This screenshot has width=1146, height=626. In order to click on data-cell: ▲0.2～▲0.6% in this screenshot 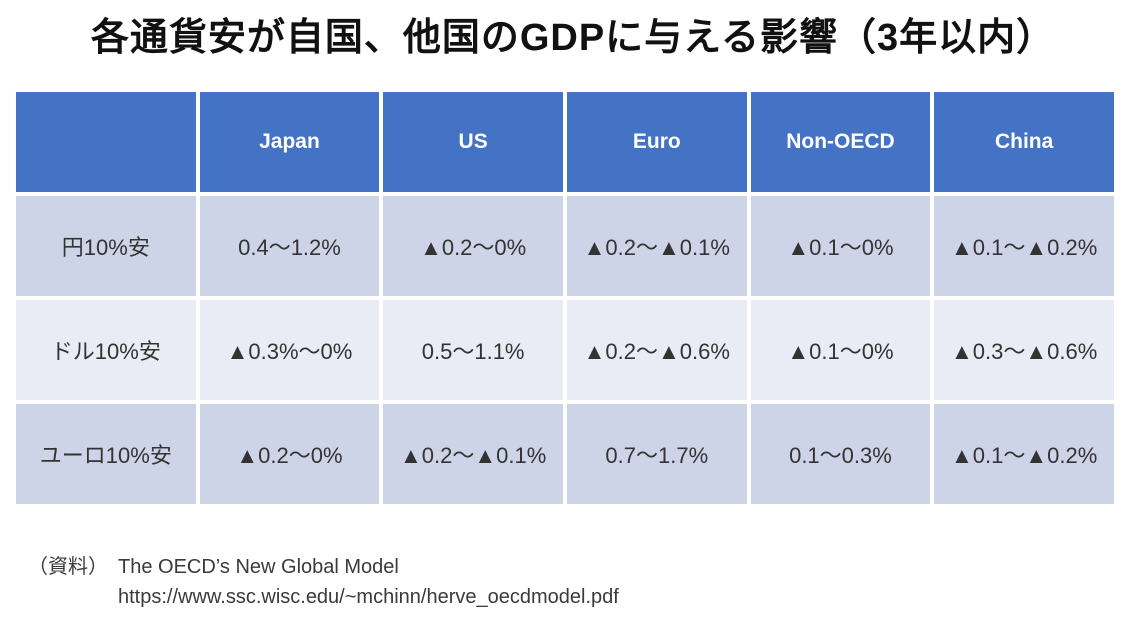, I will do `click(656, 350)`.